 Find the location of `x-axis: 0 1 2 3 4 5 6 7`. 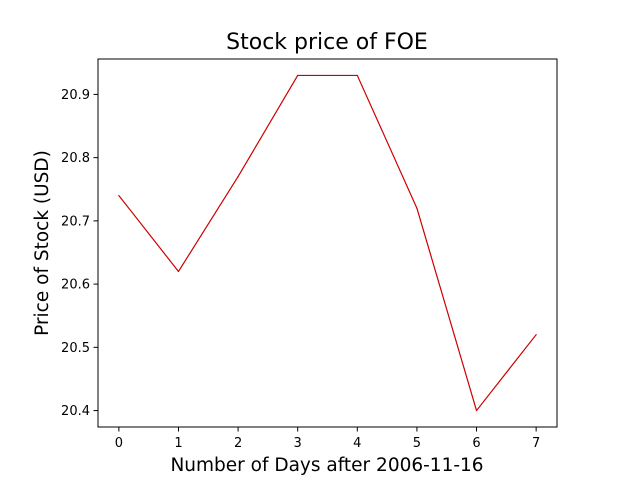

x-axis: 0 1 2 3 4 5 6 7 is located at coordinates (327, 439).